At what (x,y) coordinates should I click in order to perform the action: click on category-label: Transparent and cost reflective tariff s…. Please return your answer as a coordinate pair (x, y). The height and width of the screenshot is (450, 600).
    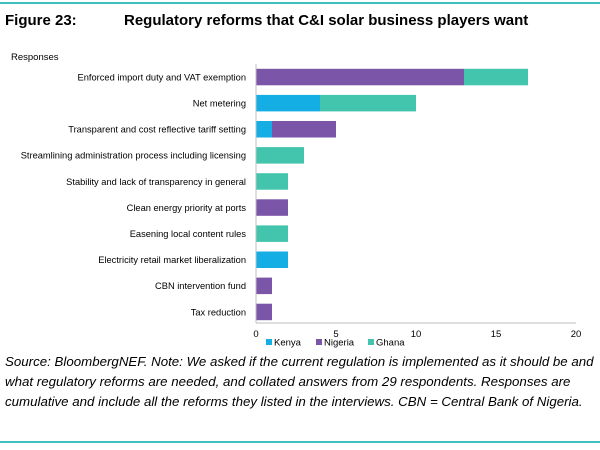
    Looking at the image, I should click on (157, 130).